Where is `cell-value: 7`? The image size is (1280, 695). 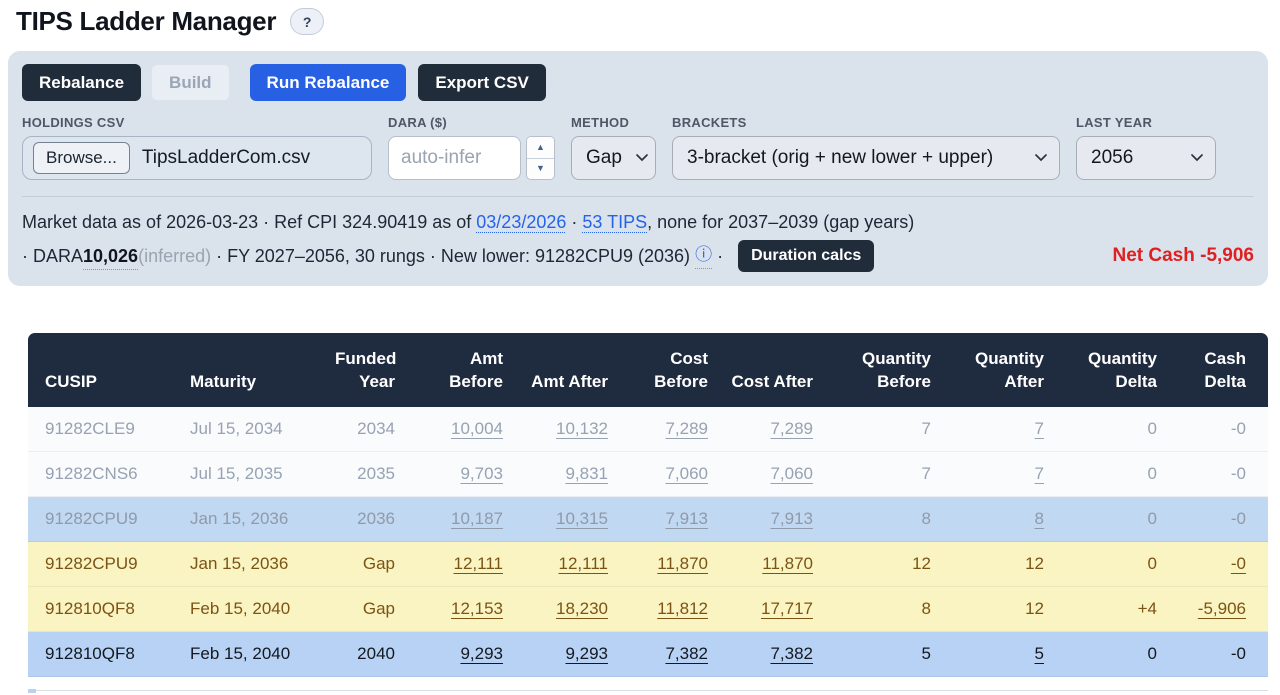
cell-value: 7 is located at coordinates (926, 429).